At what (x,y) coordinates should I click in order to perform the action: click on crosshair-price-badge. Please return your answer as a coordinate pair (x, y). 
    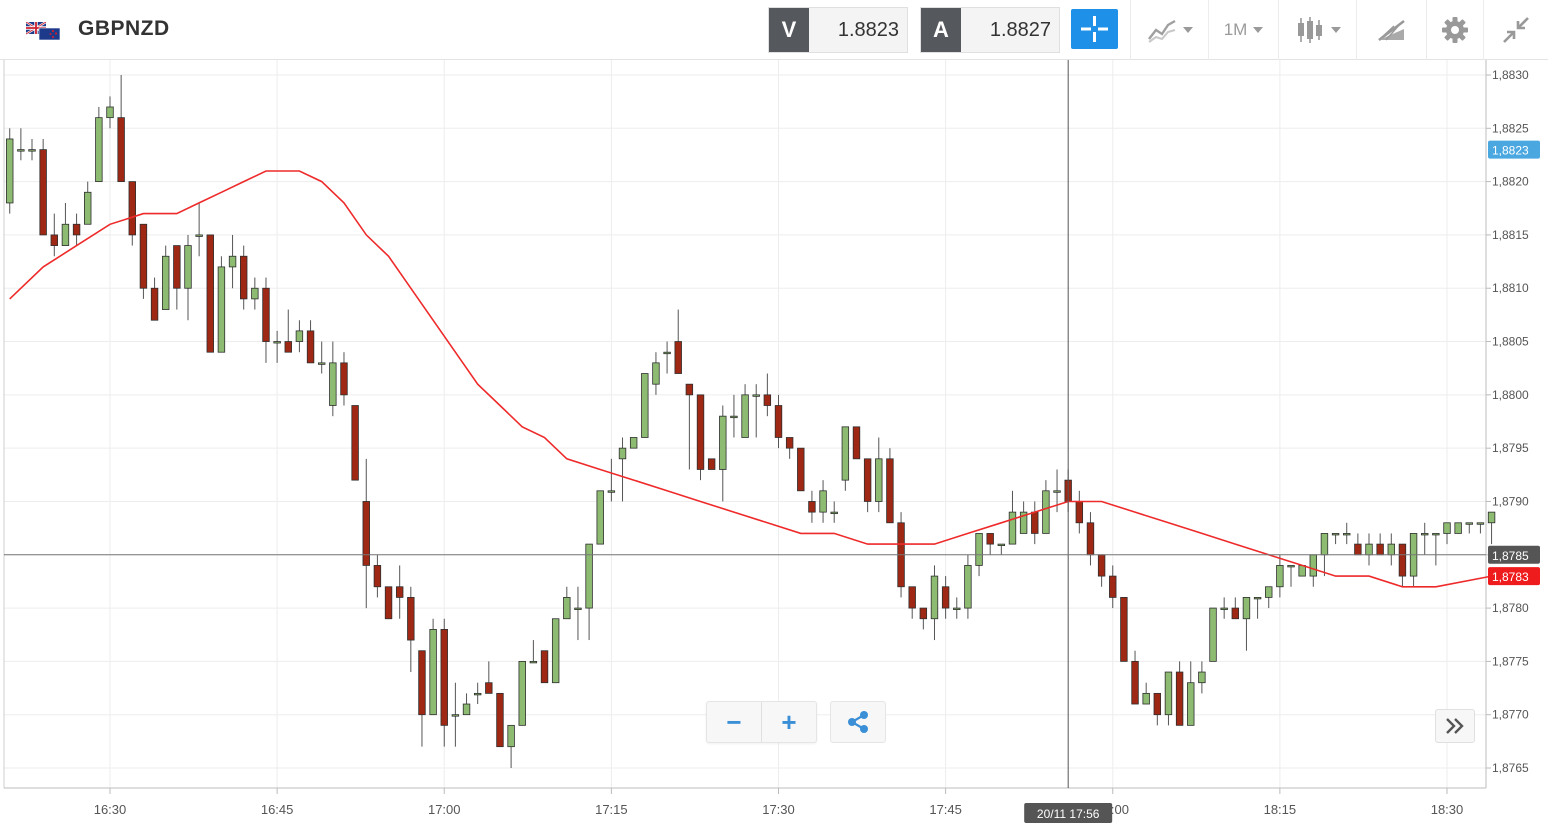
    Looking at the image, I should click on (1514, 554).